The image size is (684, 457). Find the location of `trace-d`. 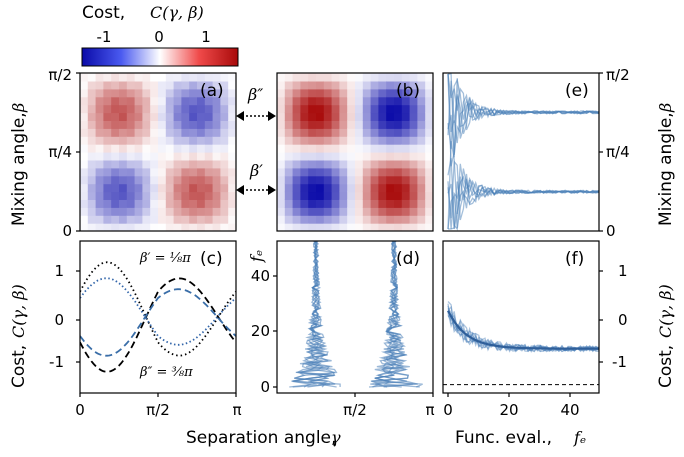

trace-d is located at coordinates (393, 314).